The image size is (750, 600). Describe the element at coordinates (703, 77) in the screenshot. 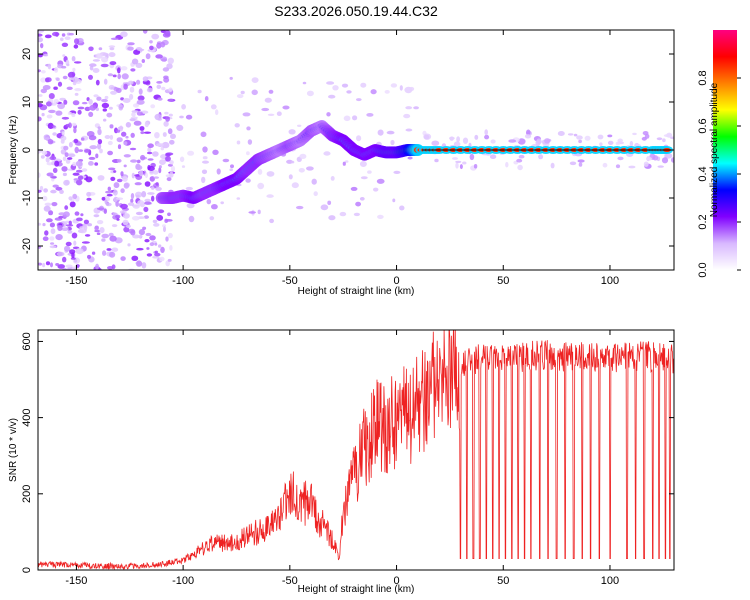

I see `colorbar-tick-label: 0.8` at that location.